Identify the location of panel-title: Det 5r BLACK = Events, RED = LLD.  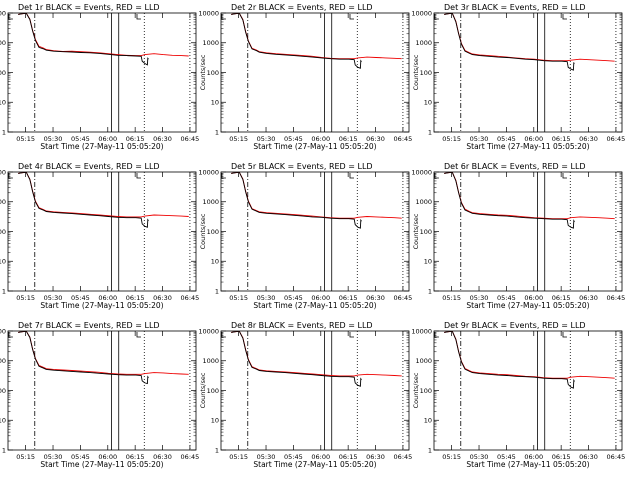
(302, 166).